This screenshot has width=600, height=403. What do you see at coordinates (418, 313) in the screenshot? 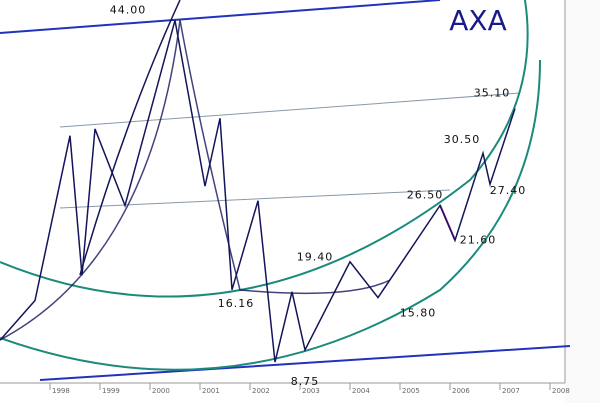
I see `annotation: 15.80` at bounding box center [418, 313].